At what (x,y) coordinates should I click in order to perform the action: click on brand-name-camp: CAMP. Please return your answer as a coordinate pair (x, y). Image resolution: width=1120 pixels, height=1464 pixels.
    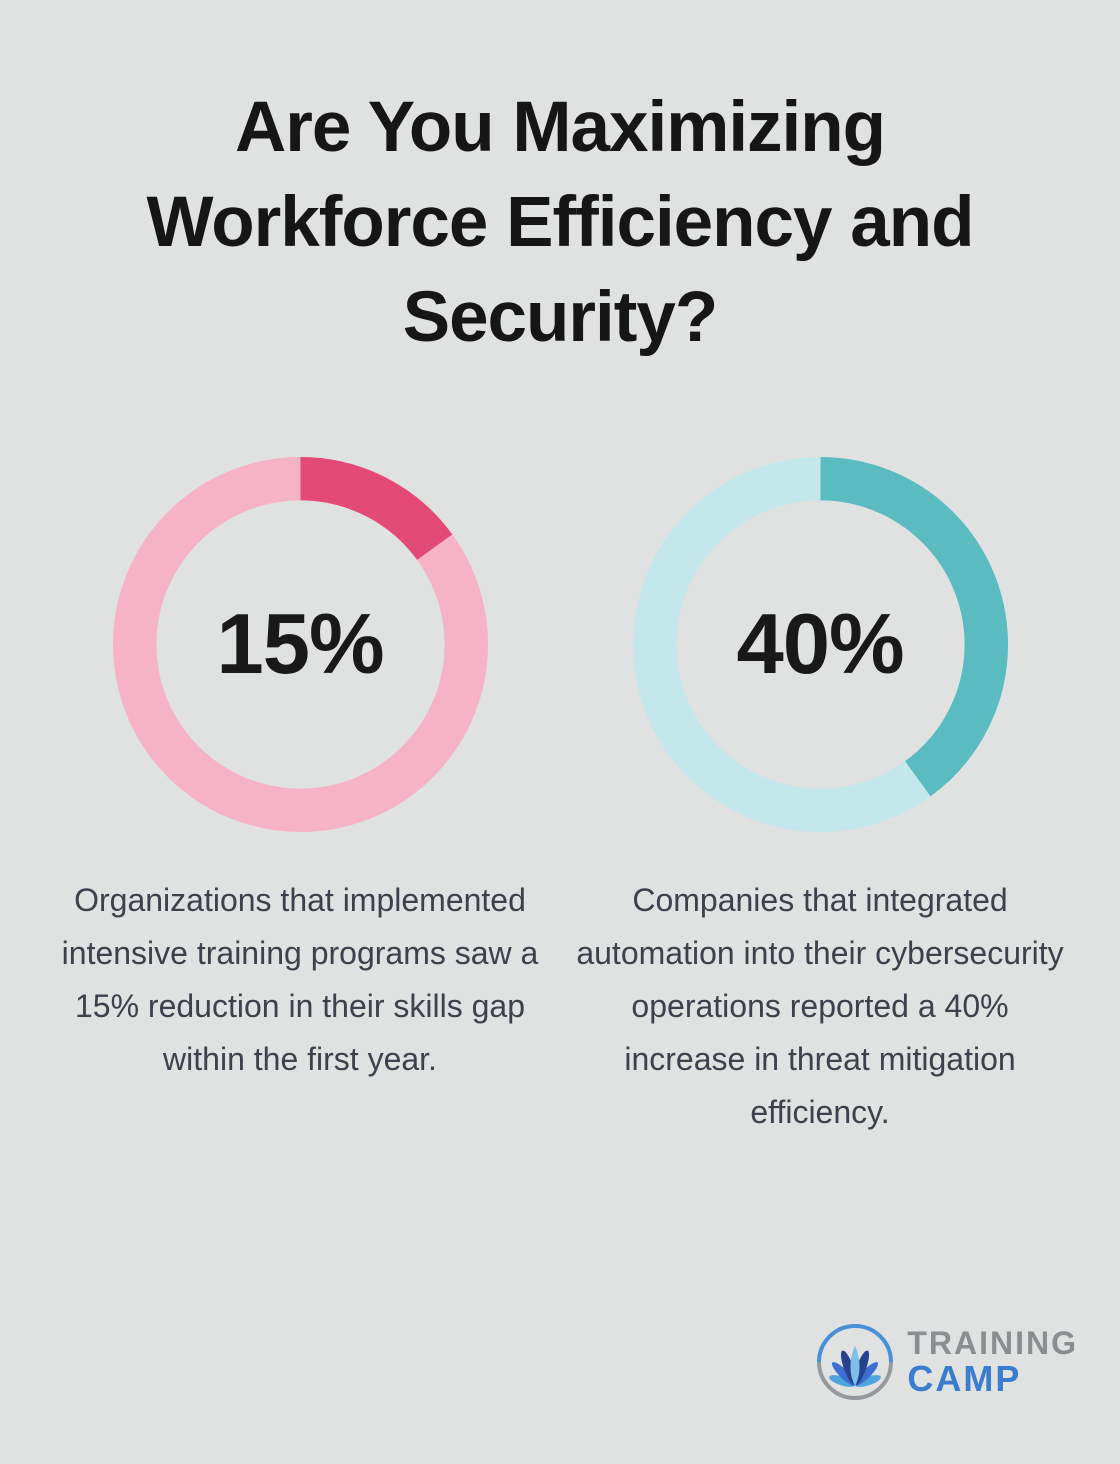
    Looking at the image, I should click on (964, 1378).